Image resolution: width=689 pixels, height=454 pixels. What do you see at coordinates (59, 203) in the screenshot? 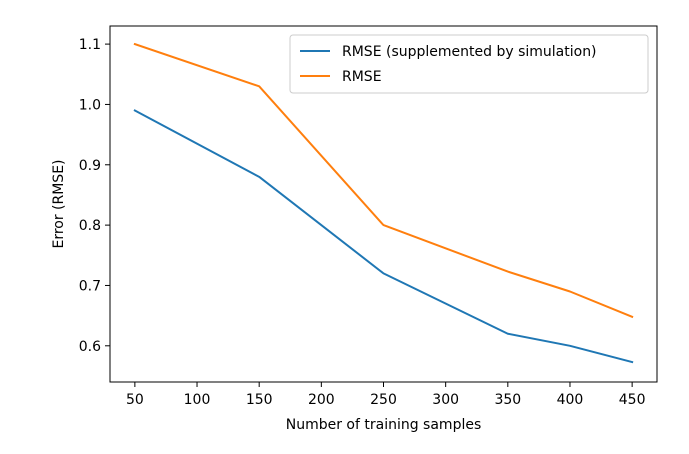
I see `y-axis-label: Error (RMSE)` at bounding box center [59, 203].